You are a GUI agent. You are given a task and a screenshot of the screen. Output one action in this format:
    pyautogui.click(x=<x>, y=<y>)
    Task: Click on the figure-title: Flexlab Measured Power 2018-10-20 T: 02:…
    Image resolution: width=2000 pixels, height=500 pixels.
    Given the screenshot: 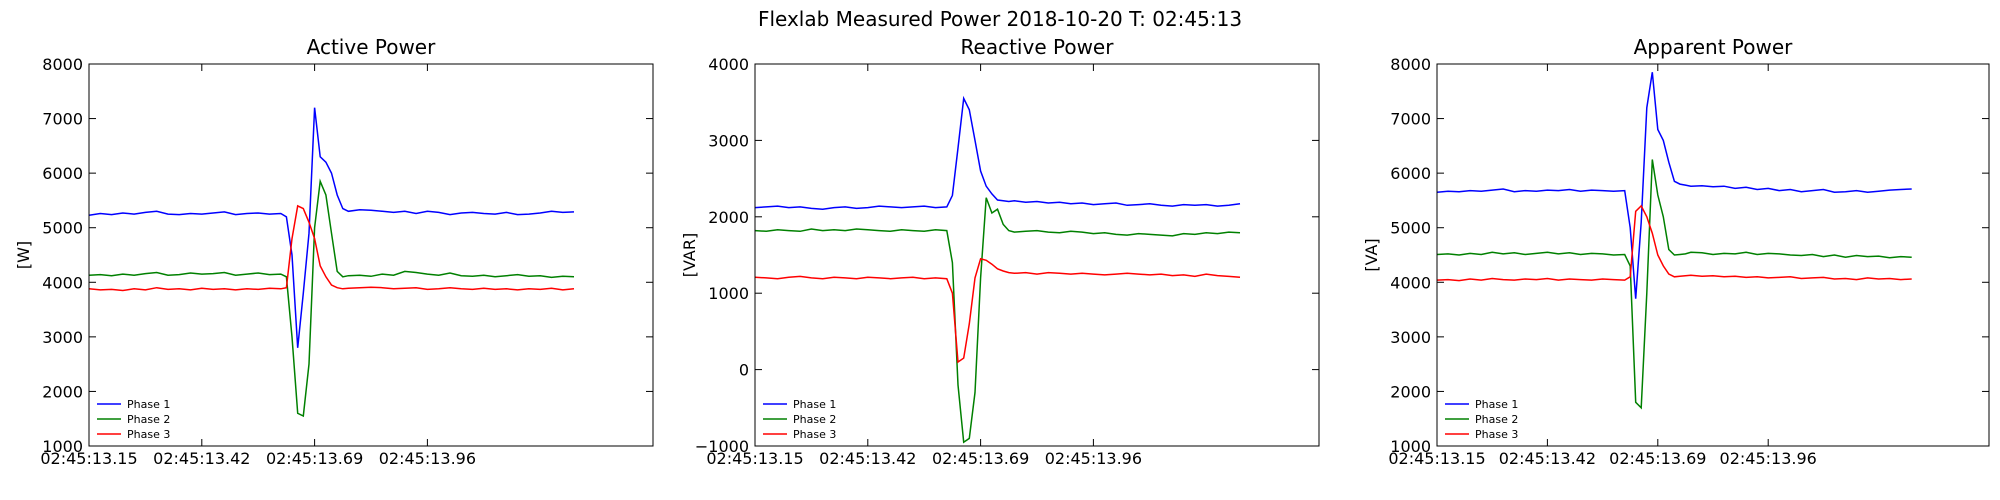 What is the action you would take?
    pyautogui.click(x=1000, y=19)
    